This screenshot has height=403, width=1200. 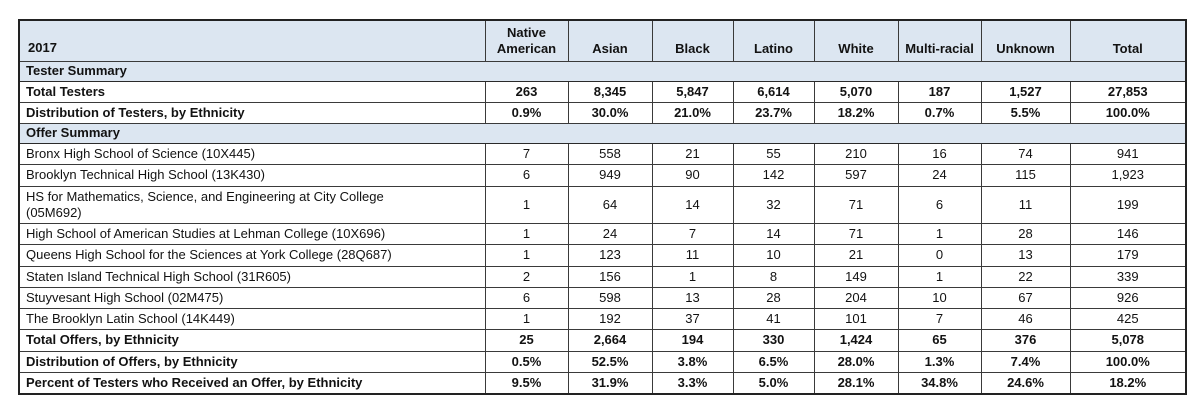 I want to click on row-label-cell: Bronx High School of Science (10X445), so click(x=252, y=154).